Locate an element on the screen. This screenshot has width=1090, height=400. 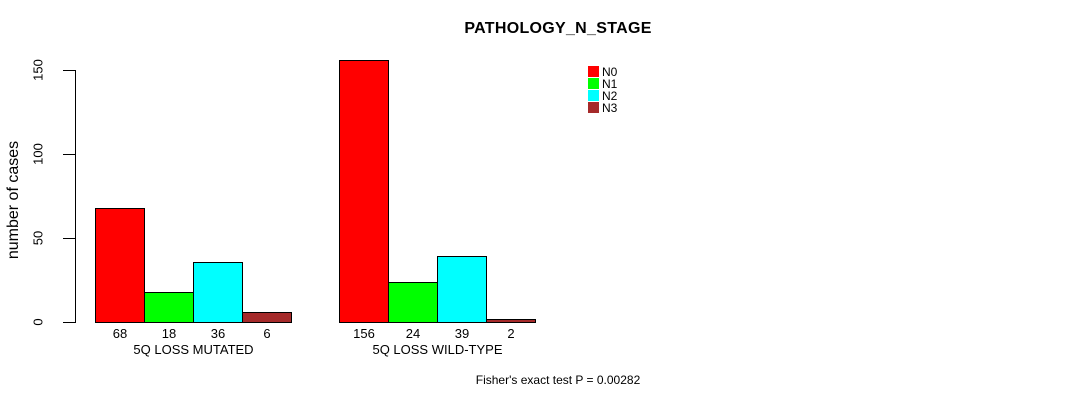
bar-value-label: 68 is located at coordinates (120, 333).